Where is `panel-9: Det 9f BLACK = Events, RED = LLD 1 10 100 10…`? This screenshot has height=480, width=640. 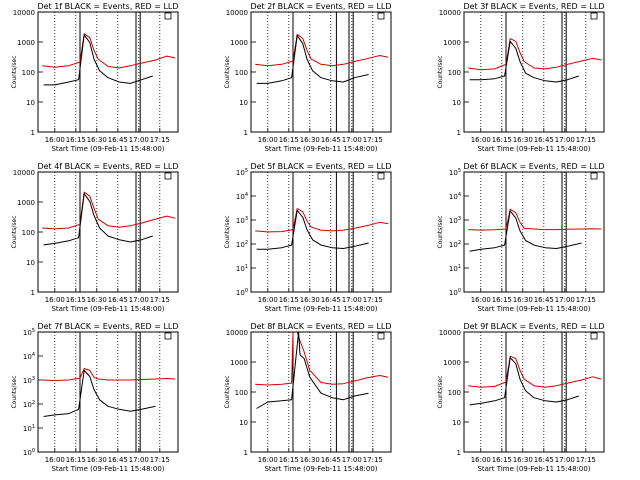 panel-9: Det 9f BLACK = Events, RED = LLD 1 10 100 10… is located at coordinates (521, 397).